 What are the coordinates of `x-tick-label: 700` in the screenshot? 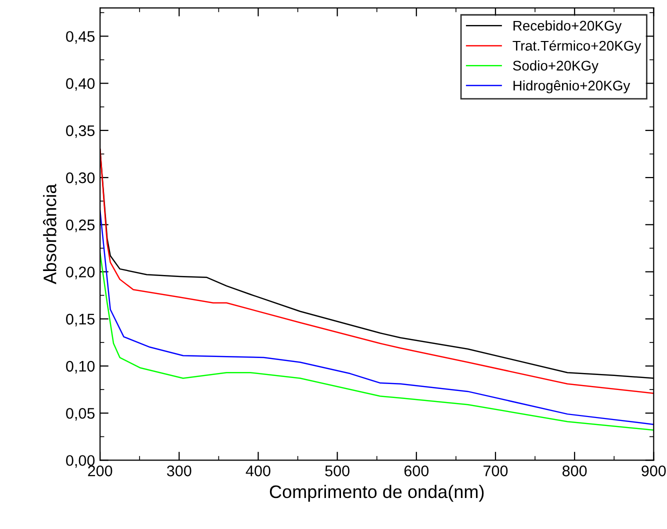 It's located at (496, 470).